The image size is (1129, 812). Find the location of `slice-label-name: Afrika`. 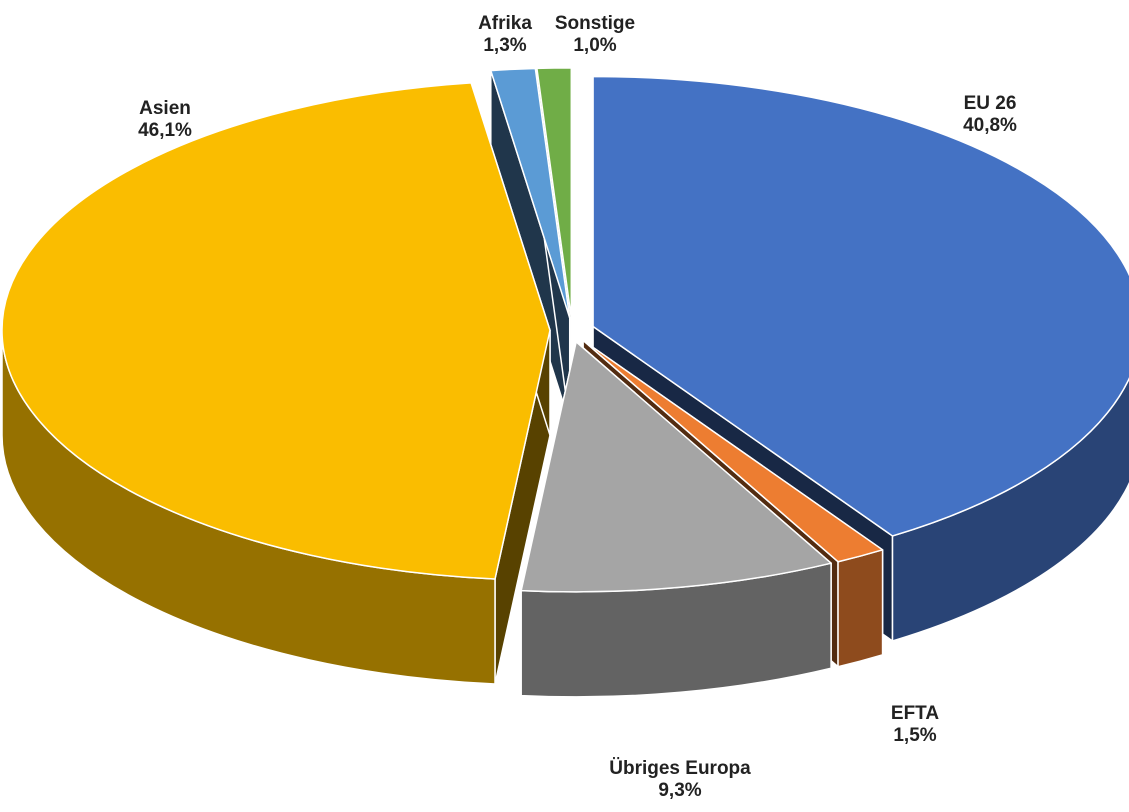

slice-label-name: Afrika is located at coordinates (505, 23).